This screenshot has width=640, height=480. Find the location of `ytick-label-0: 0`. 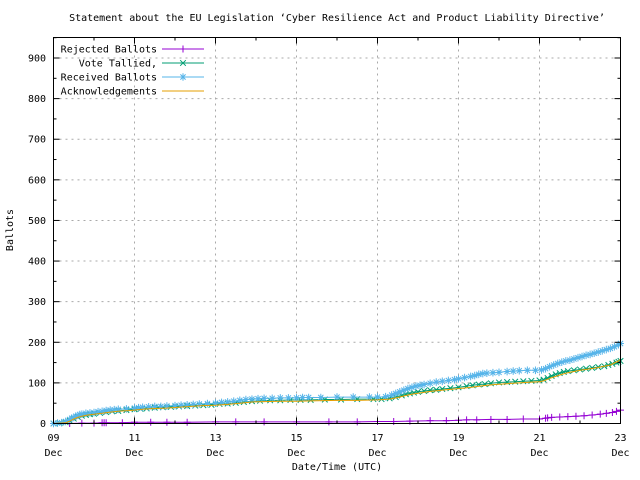

ytick-label-0: 0 is located at coordinates (43, 424).